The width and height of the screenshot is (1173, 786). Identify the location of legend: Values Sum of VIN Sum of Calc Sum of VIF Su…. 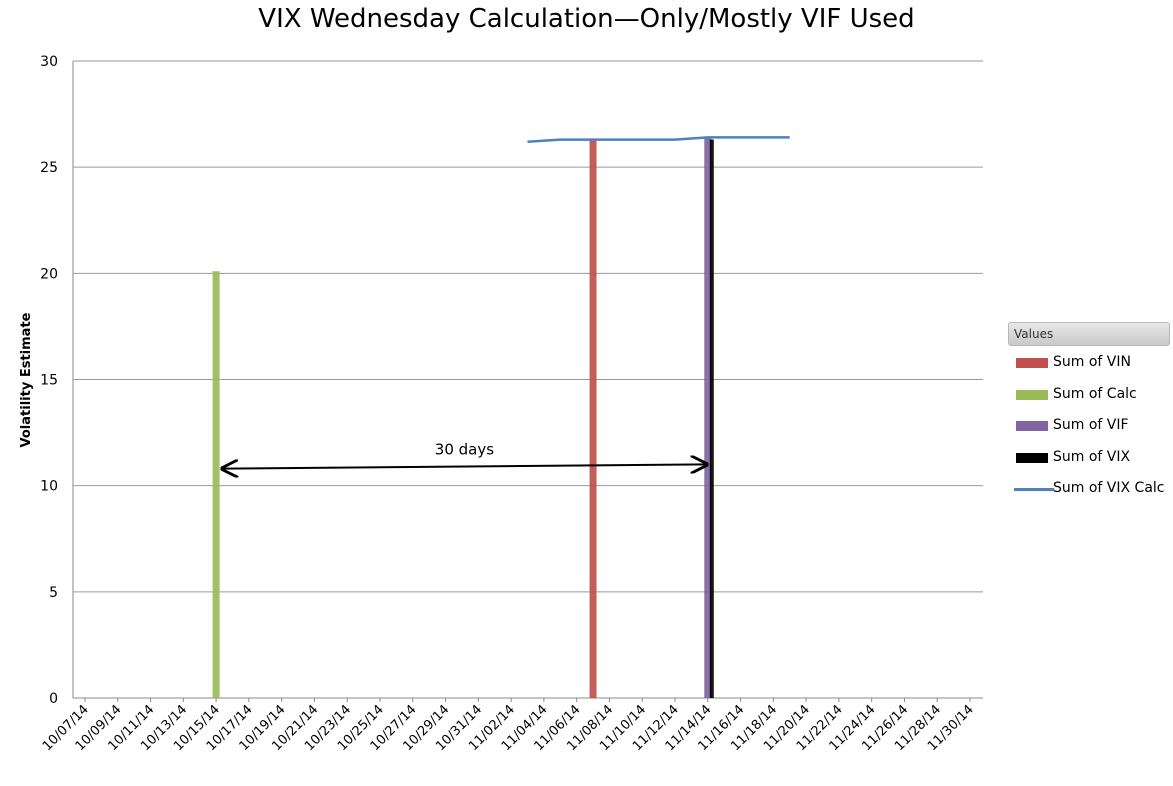
(1089, 413).